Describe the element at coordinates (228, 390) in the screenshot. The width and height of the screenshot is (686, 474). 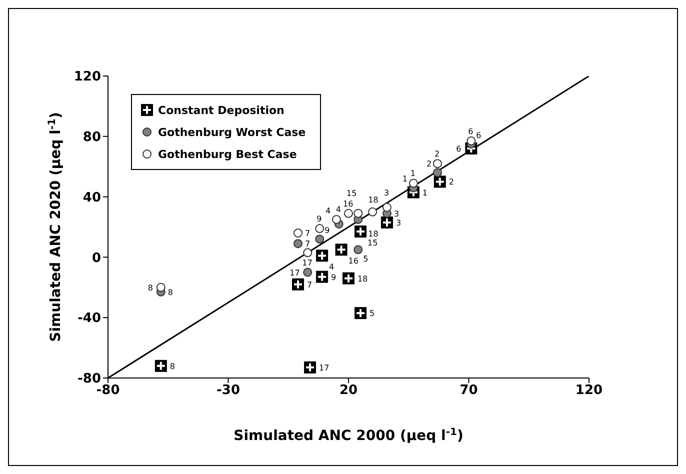
I see `x-tick-label: -30` at that location.